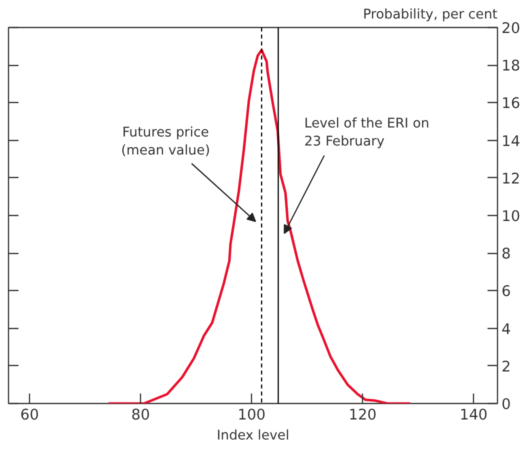  What do you see at coordinates (474, 415) in the screenshot?
I see `x-tick-label: 140` at bounding box center [474, 415].